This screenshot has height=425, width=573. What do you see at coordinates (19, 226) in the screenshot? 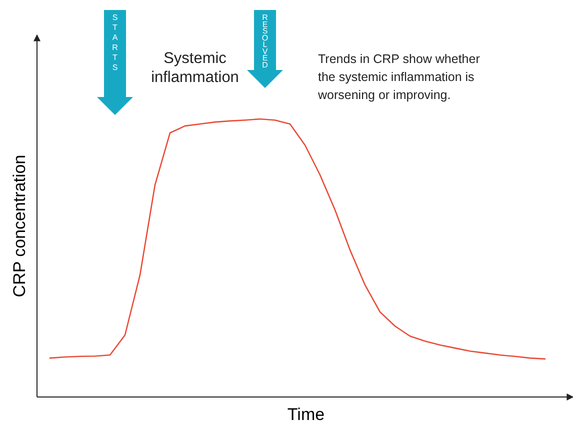
I see `y-axis-title: CRP concentration` at bounding box center [19, 226].